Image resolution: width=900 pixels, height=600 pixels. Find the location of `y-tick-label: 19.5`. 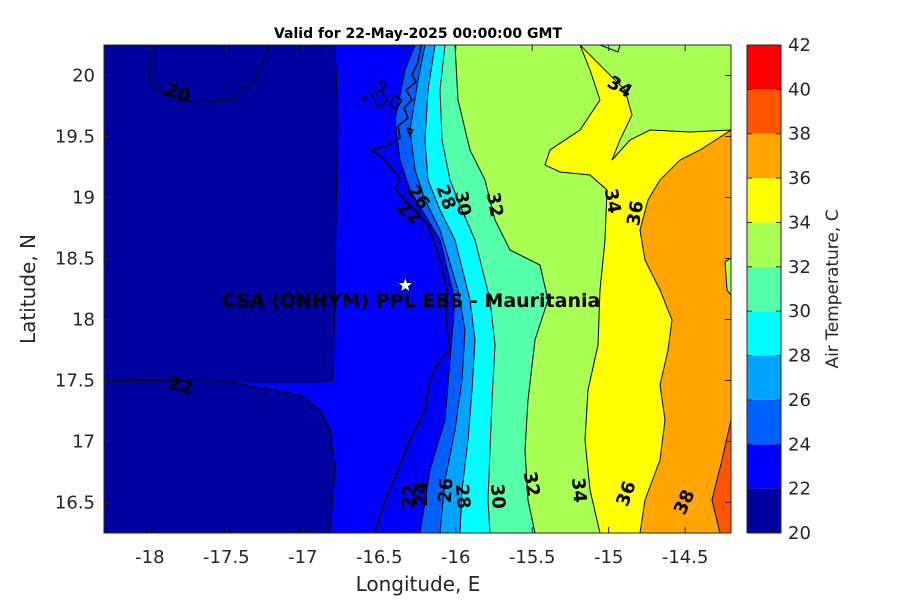

y-tick-label: 19.5 is located at coordinates (75, 137).